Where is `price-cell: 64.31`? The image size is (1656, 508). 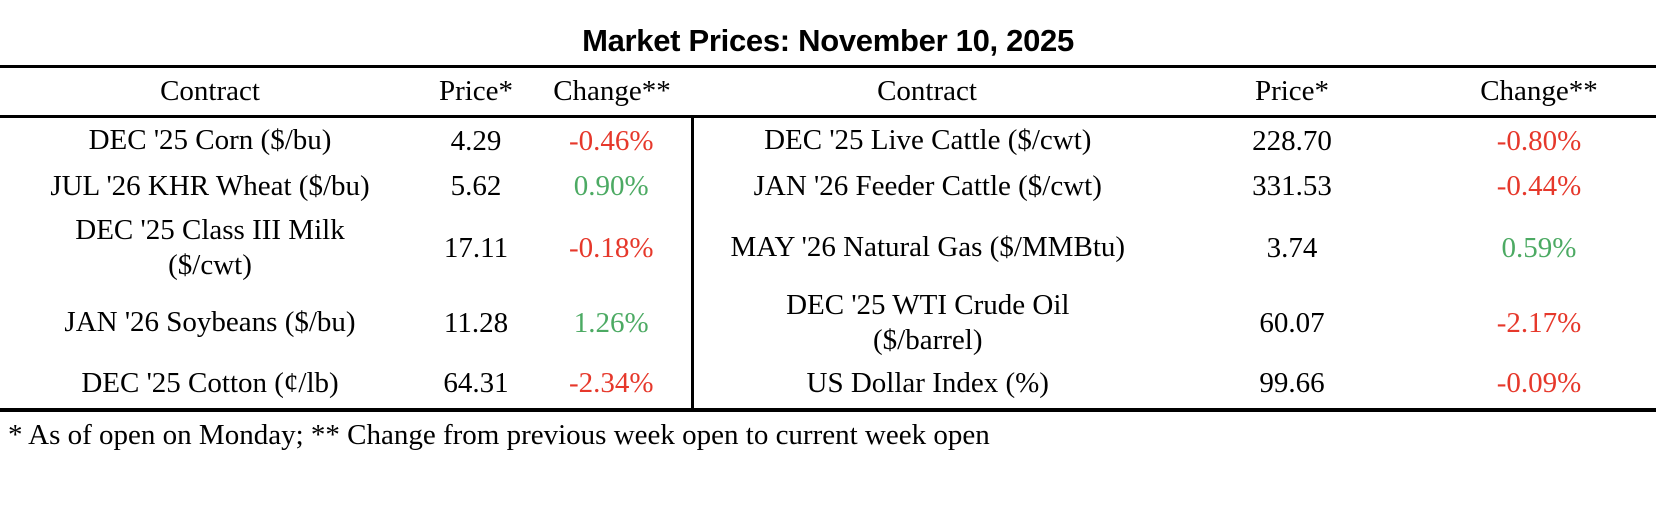 price-cell: 64.31 is located at coordinates (476, 383).